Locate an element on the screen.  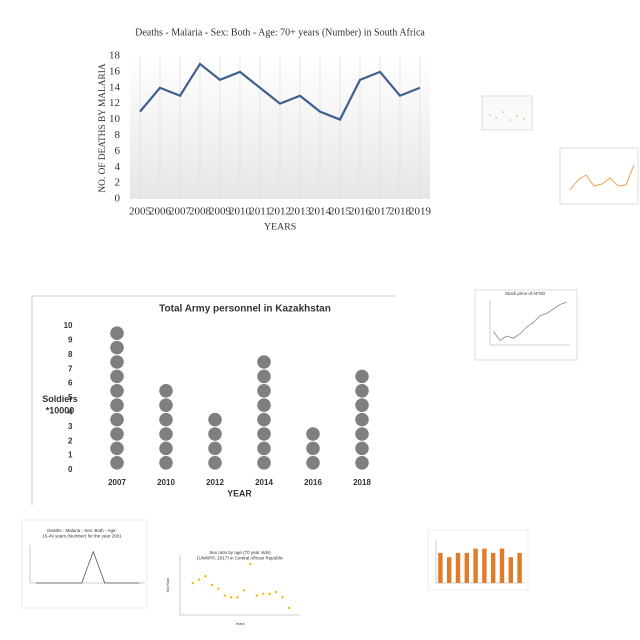
x-tick-label: 2011 is located at coordinates (260, 212).